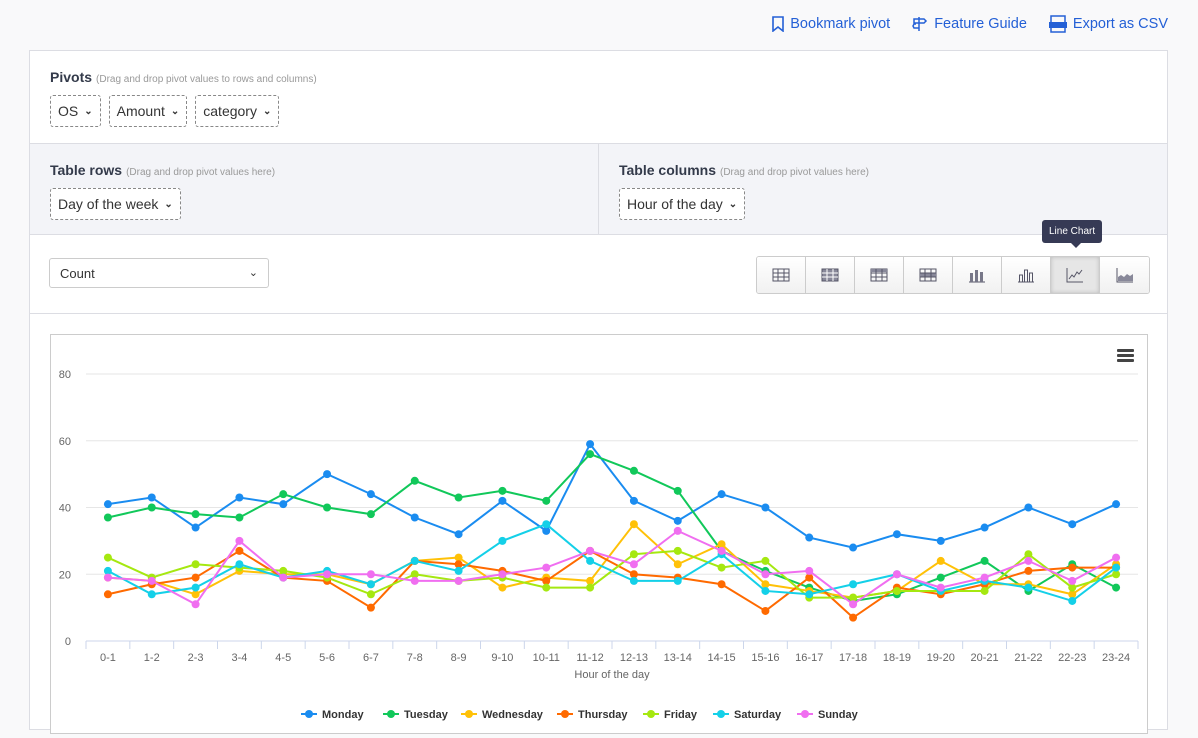  What do you see at coordinates (75, 111) in the screenshot?
I see `pivot-chip-os: OS ⌄` at bounding box center [75, 111].